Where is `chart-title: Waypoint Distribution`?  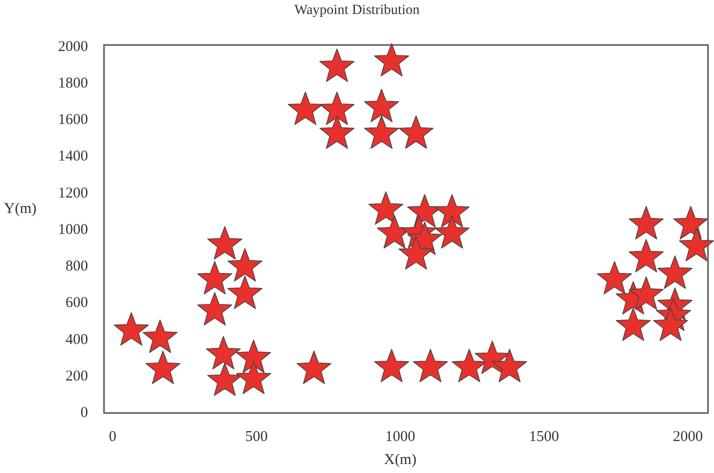 chart-title: Waypoint Distribution is located at coordinates (357, 10).